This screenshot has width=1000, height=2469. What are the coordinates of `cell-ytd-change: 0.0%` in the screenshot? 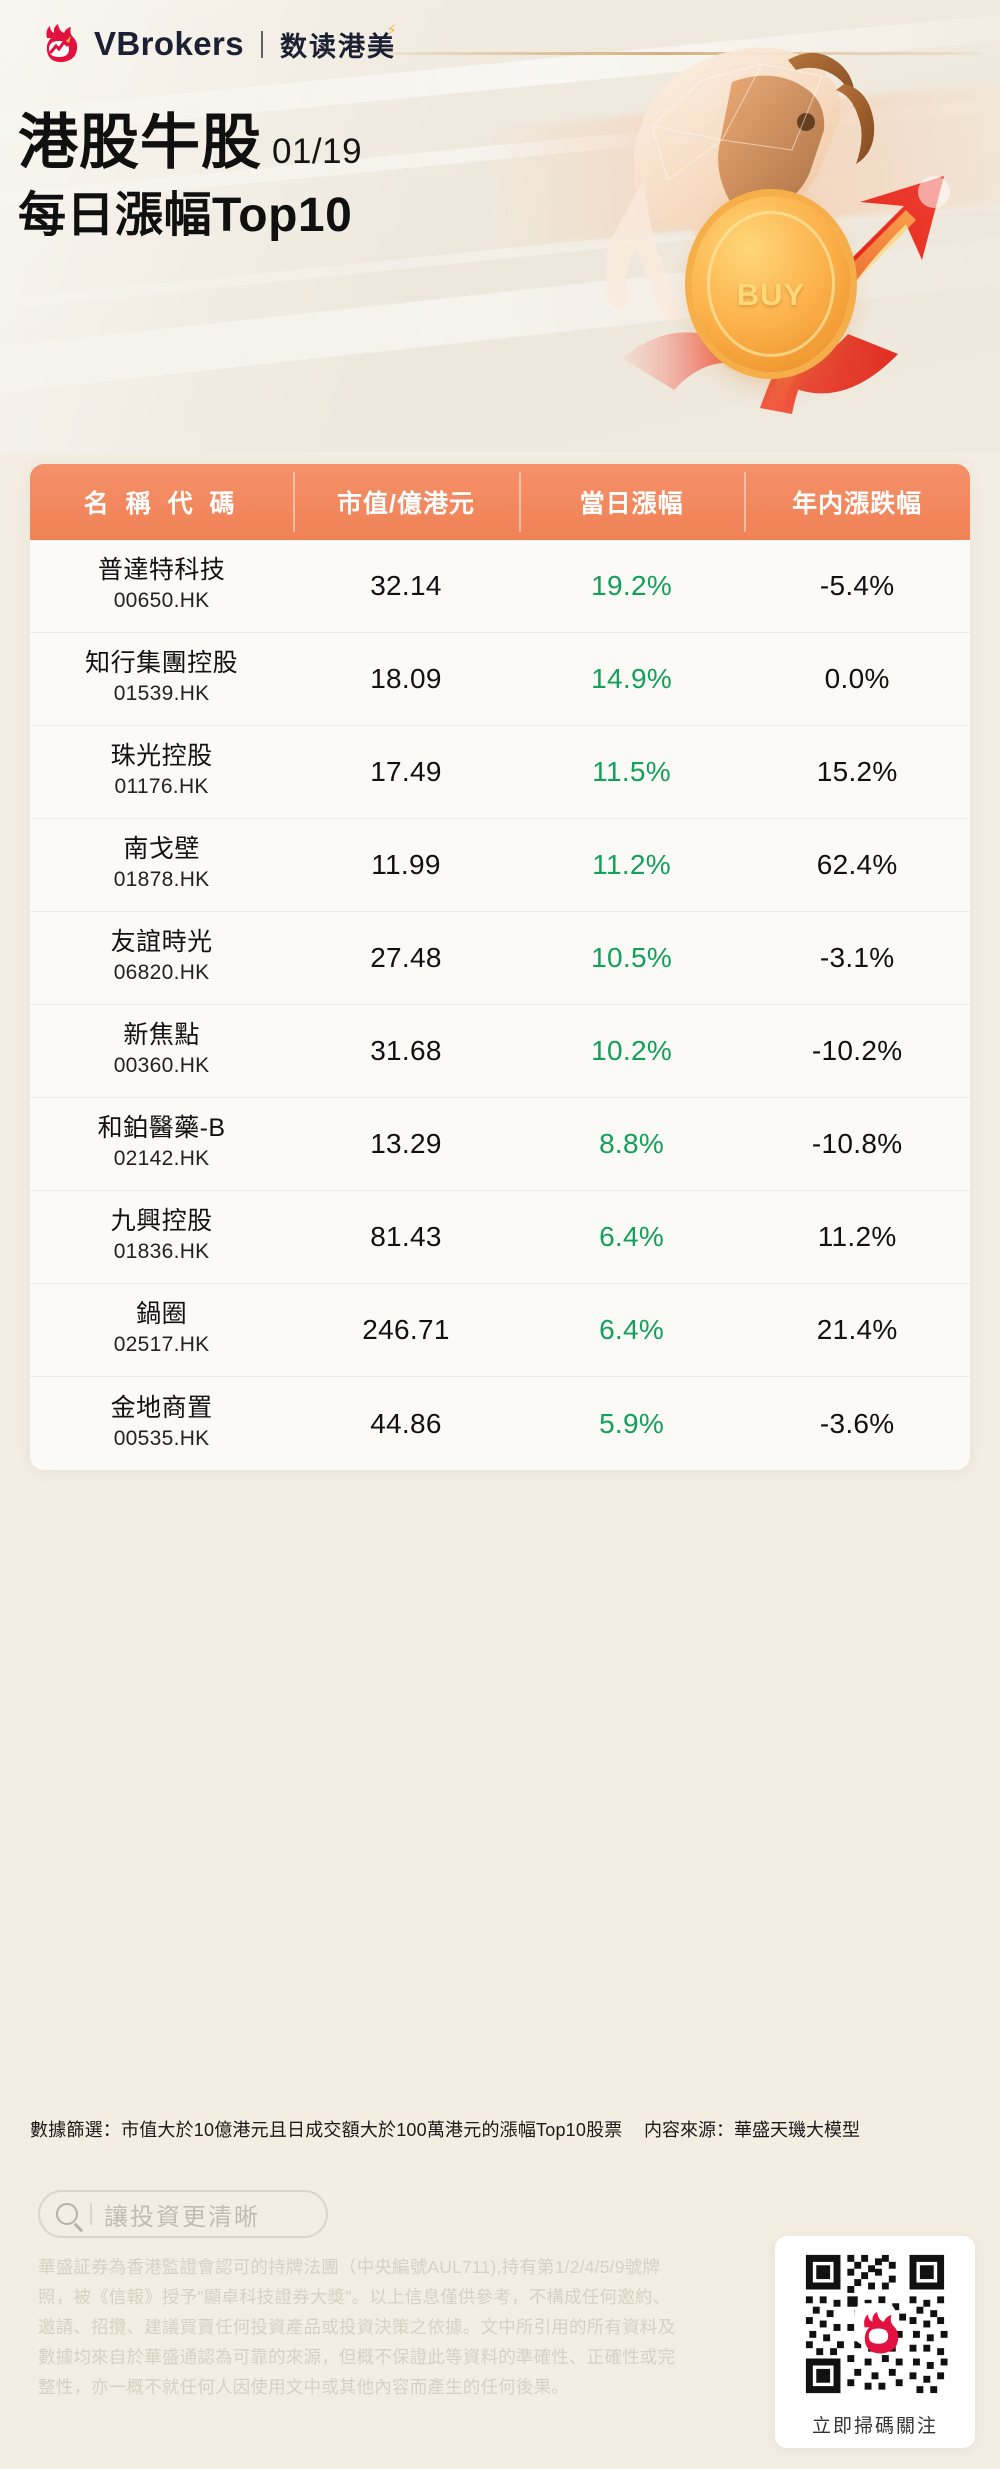 It's located at (857, 679).